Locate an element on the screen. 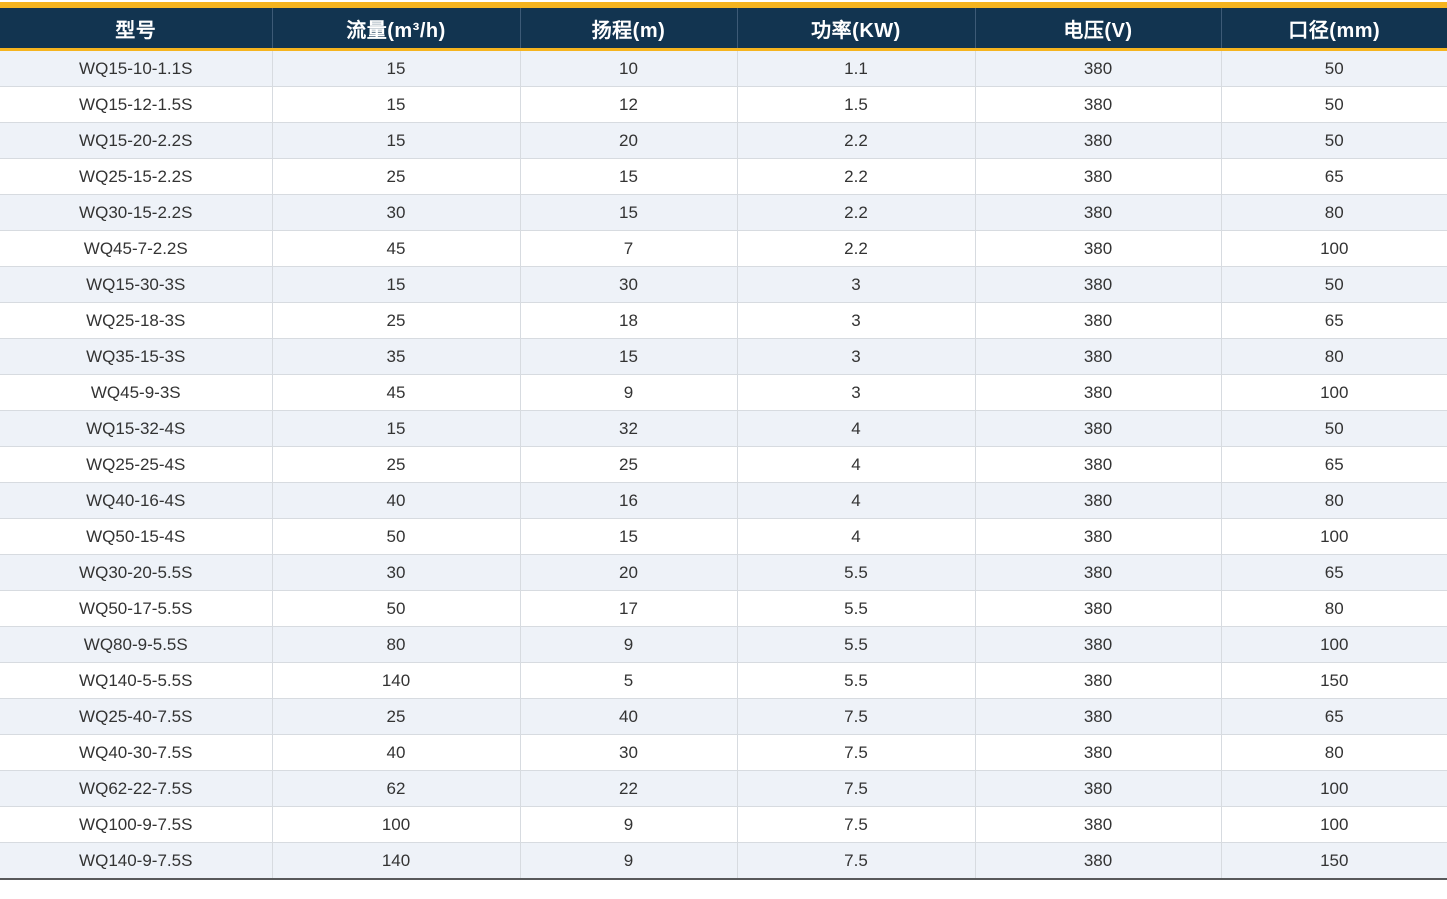 The height and width of the screenshot is (899, 1447). table-row: WQ140-5-5.5S 140 5 5.5 380 150 is located at coordinates (723, 680).